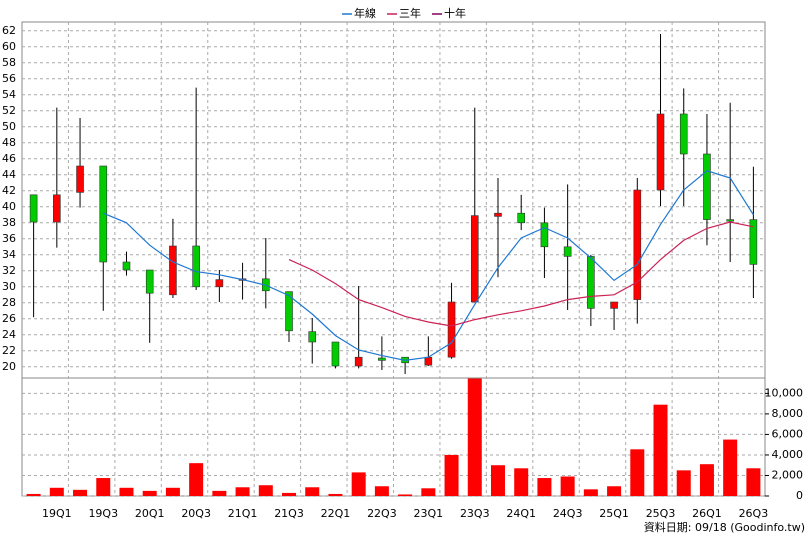 This screenshot has width=808, height=540. What do you see at coordinates (9, 238) in the screenshot?
I see `y-tick-label: 36` at bounding box center [9, 238].